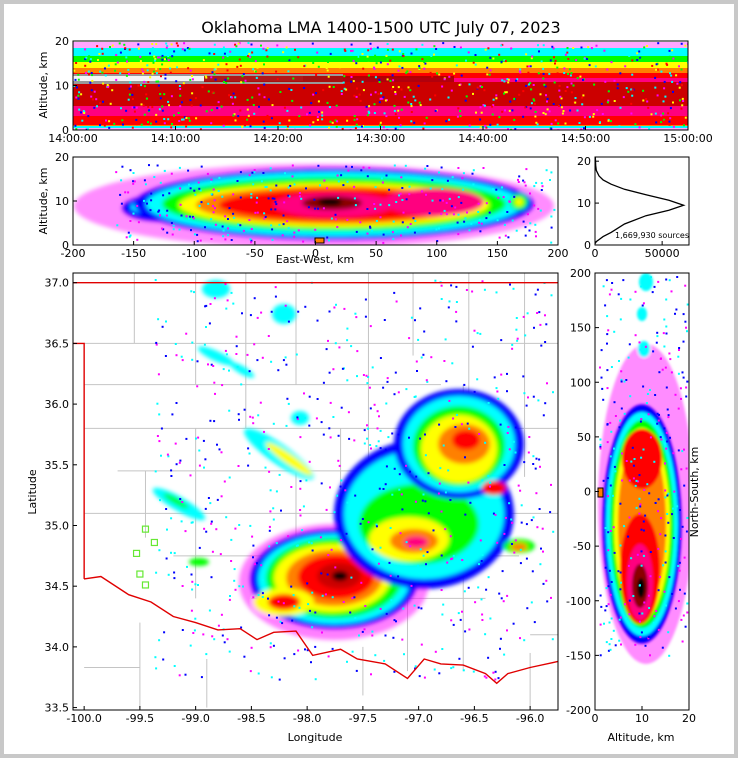 This screenshot has width=738, height=758. I want to click on time-height-ytick: 0, so click(65, 130).